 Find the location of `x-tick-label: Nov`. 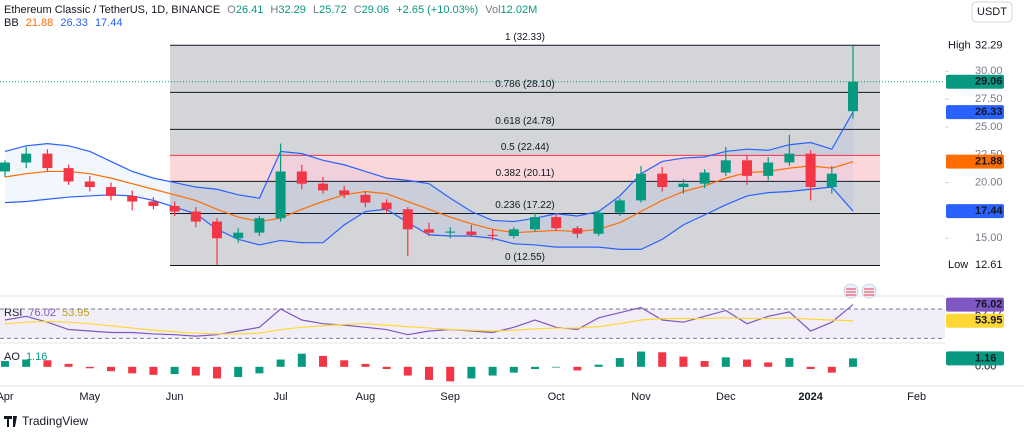

x-tick-label: Nov is located at coordinates (641, 397).